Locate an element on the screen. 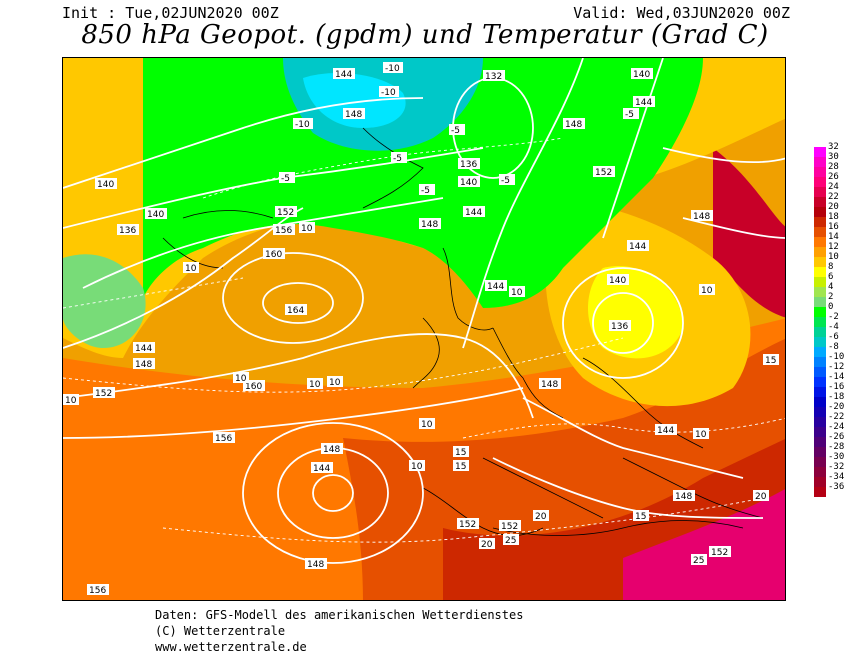  legend-label: 6 is located at coordinates (831, 277).